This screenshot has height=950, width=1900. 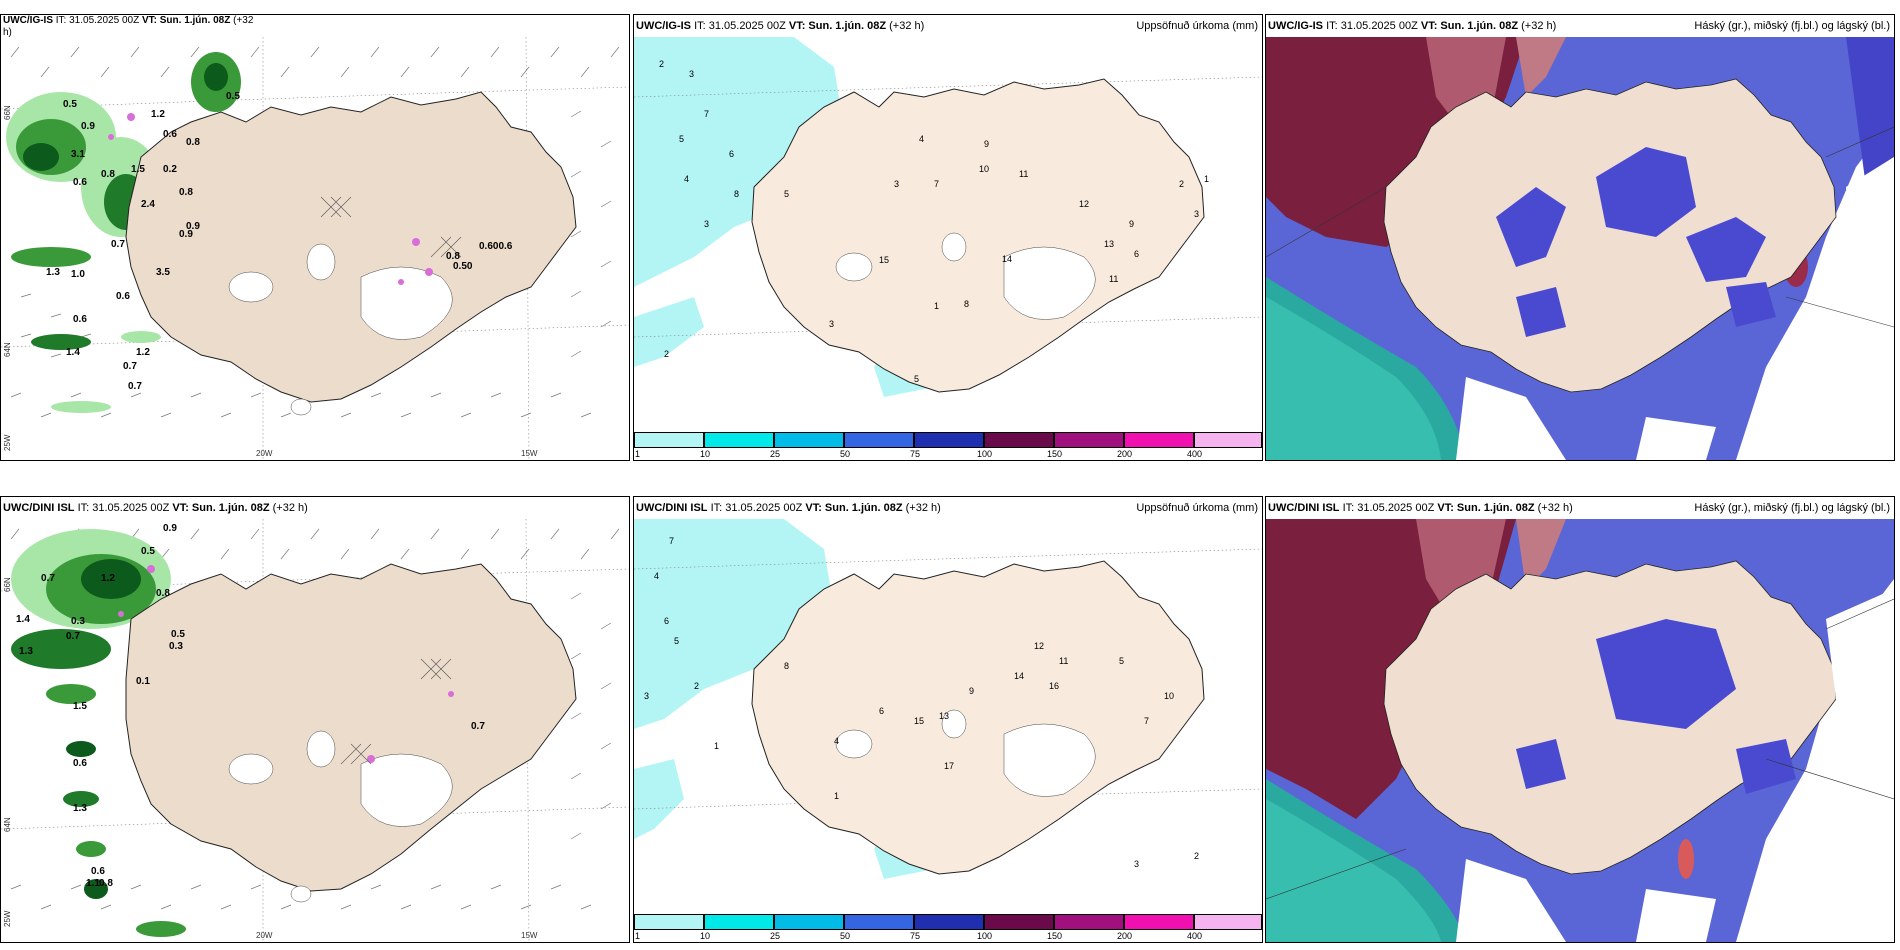 What do you see at coordinates (915, 936) in the screenshot?
I see `cb-tick: 75` at bounding box center [915, 936].